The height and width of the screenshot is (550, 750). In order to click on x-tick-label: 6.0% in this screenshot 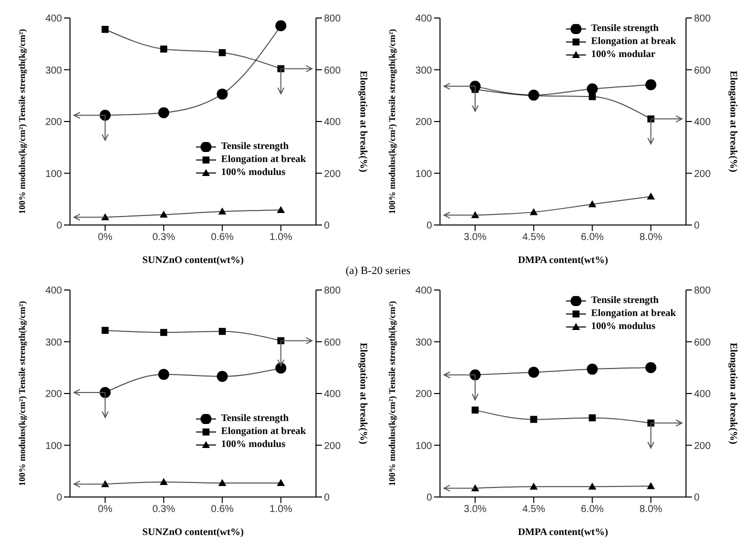, I will do `click(592, 238)`.